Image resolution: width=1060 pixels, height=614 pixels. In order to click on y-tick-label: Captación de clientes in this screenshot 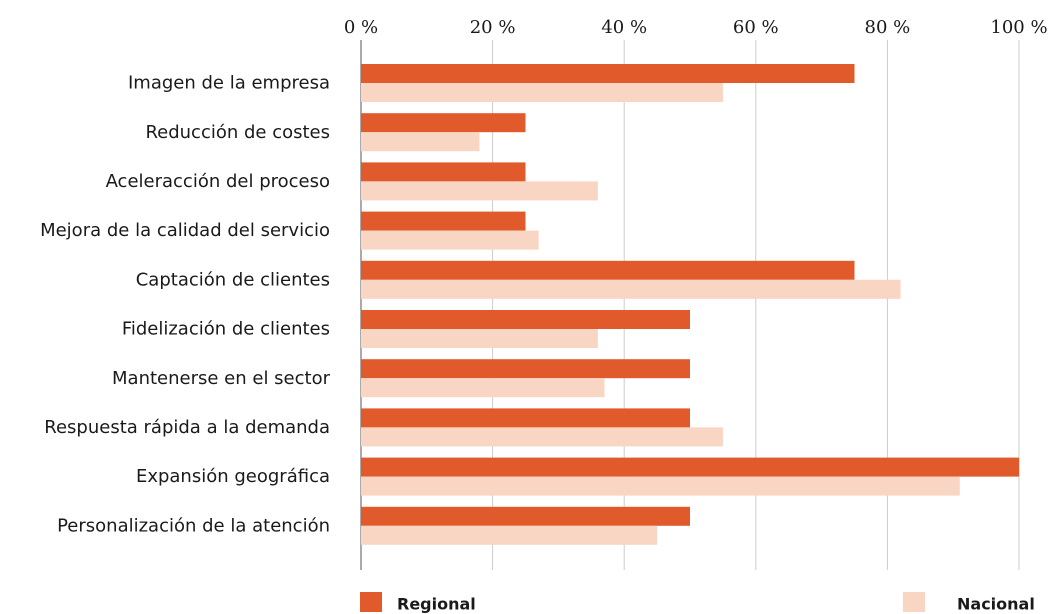, I will do `click(233, 279)`.